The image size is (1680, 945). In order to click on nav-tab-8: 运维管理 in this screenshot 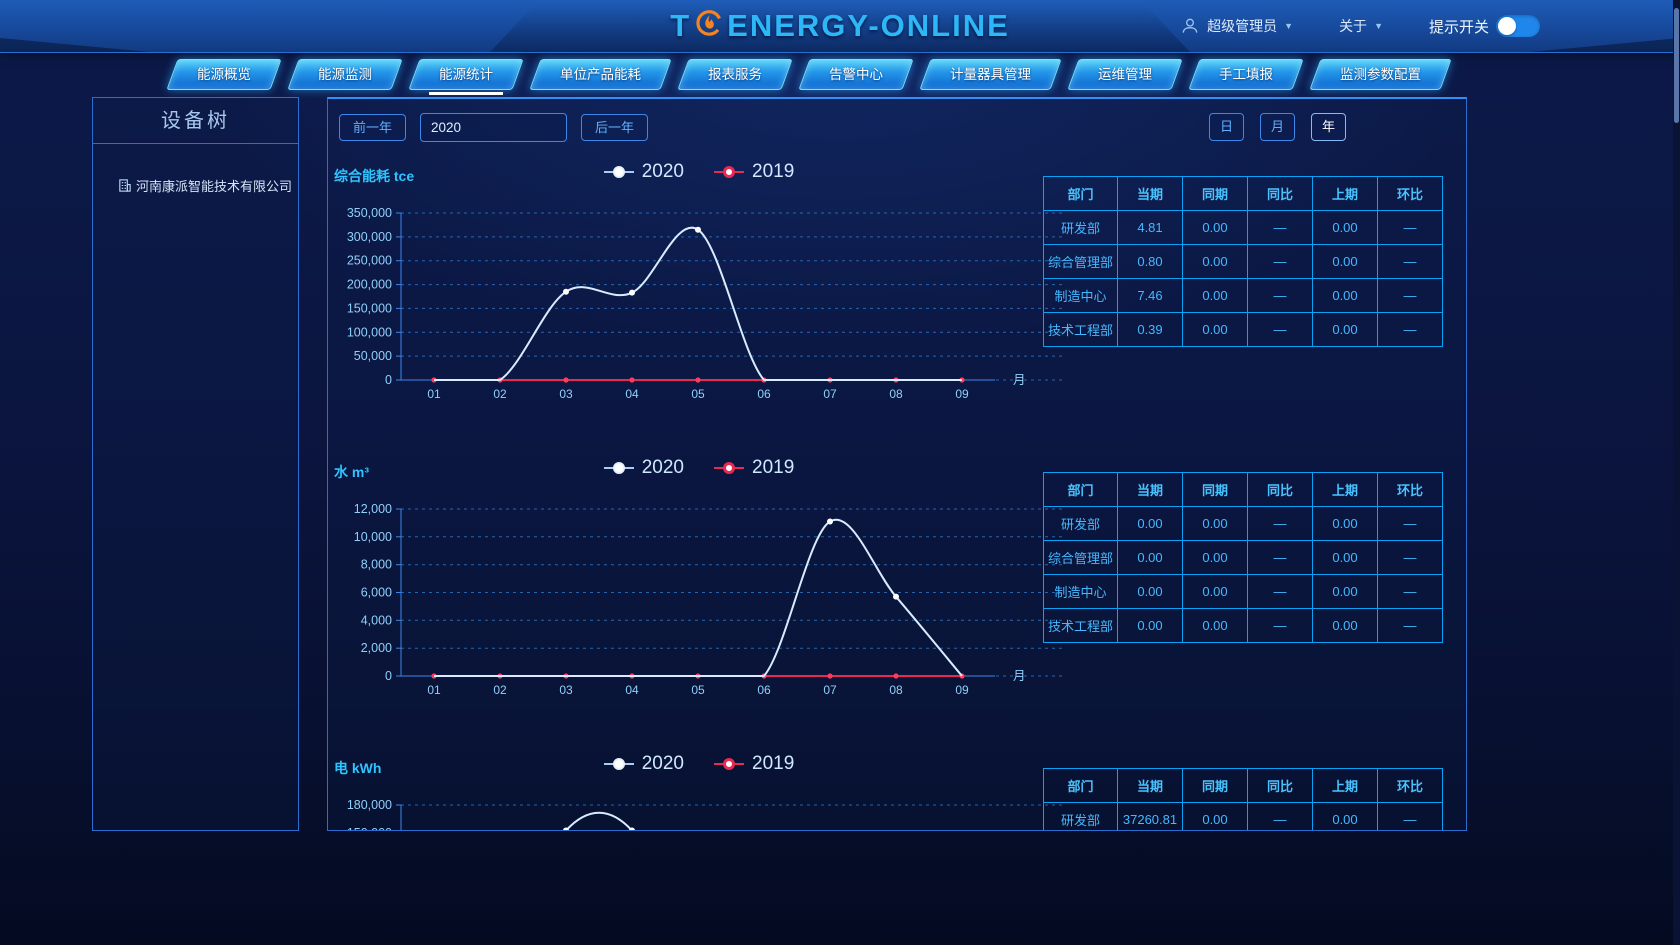, I will do `click(1125, 74)`.